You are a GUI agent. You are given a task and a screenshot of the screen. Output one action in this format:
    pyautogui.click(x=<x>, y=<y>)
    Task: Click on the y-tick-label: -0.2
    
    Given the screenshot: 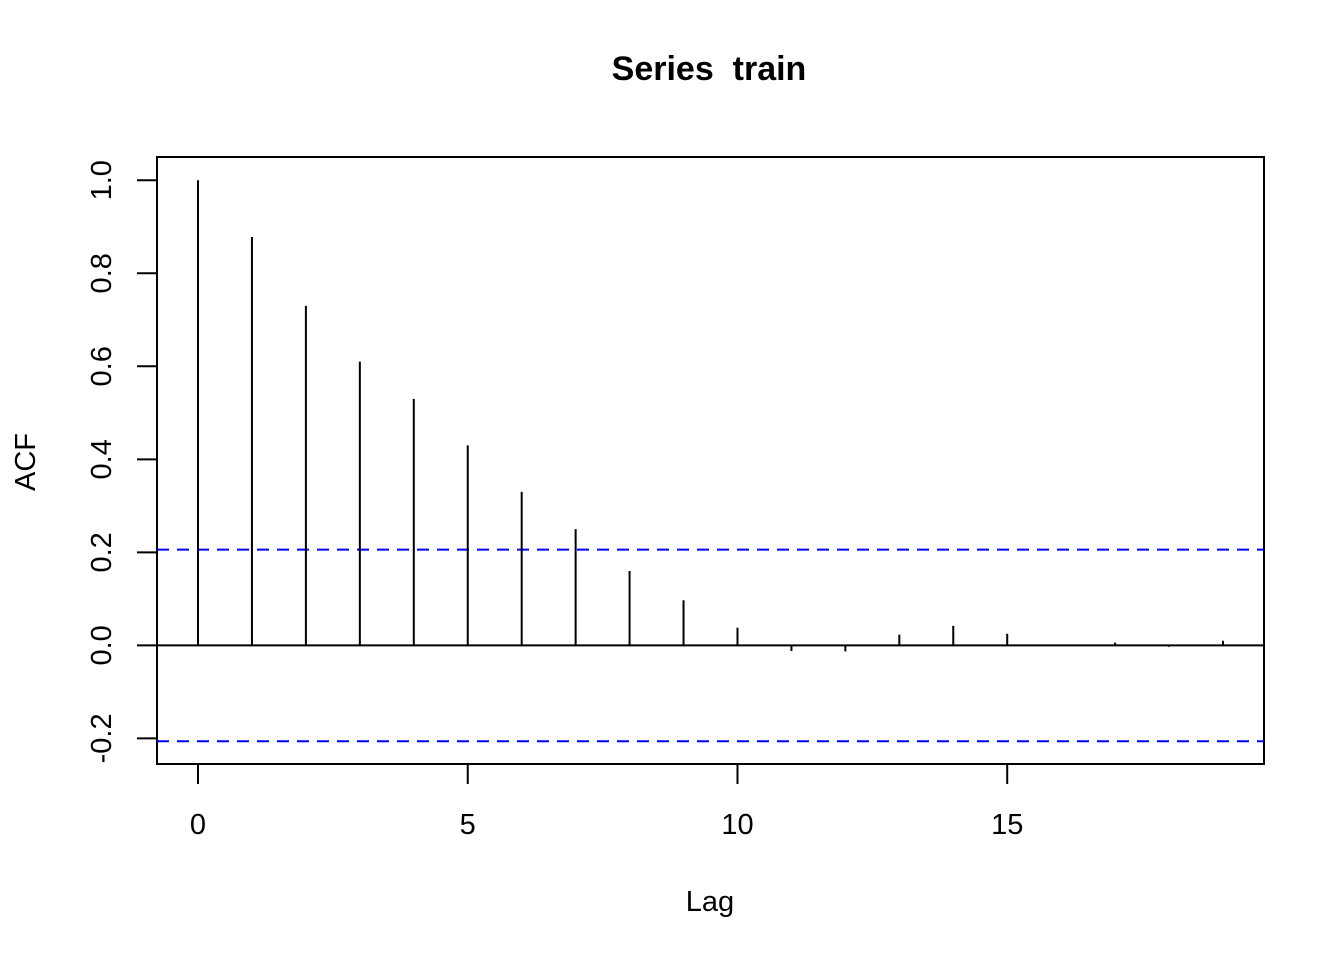 What is the action you would take?
    pyautogui.click(x=102, y=738)
    